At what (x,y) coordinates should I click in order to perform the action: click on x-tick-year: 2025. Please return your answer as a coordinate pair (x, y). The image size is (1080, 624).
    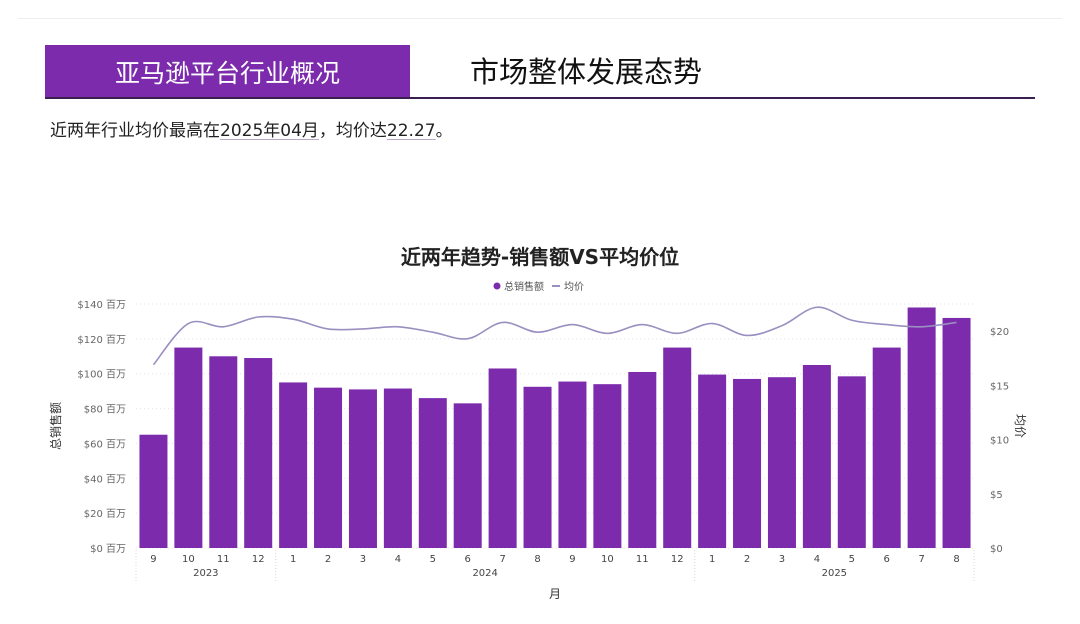
    Looking at the image, I should click on (834, 573).